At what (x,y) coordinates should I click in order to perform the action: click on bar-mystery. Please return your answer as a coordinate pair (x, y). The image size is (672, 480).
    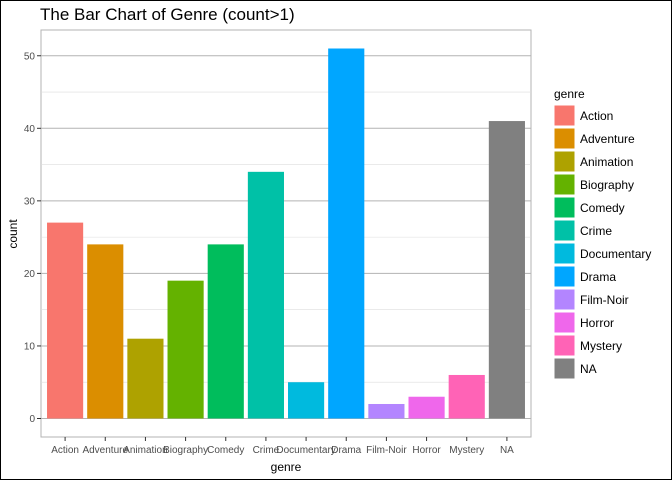
    Looking at the image, I should click on (466, 396).